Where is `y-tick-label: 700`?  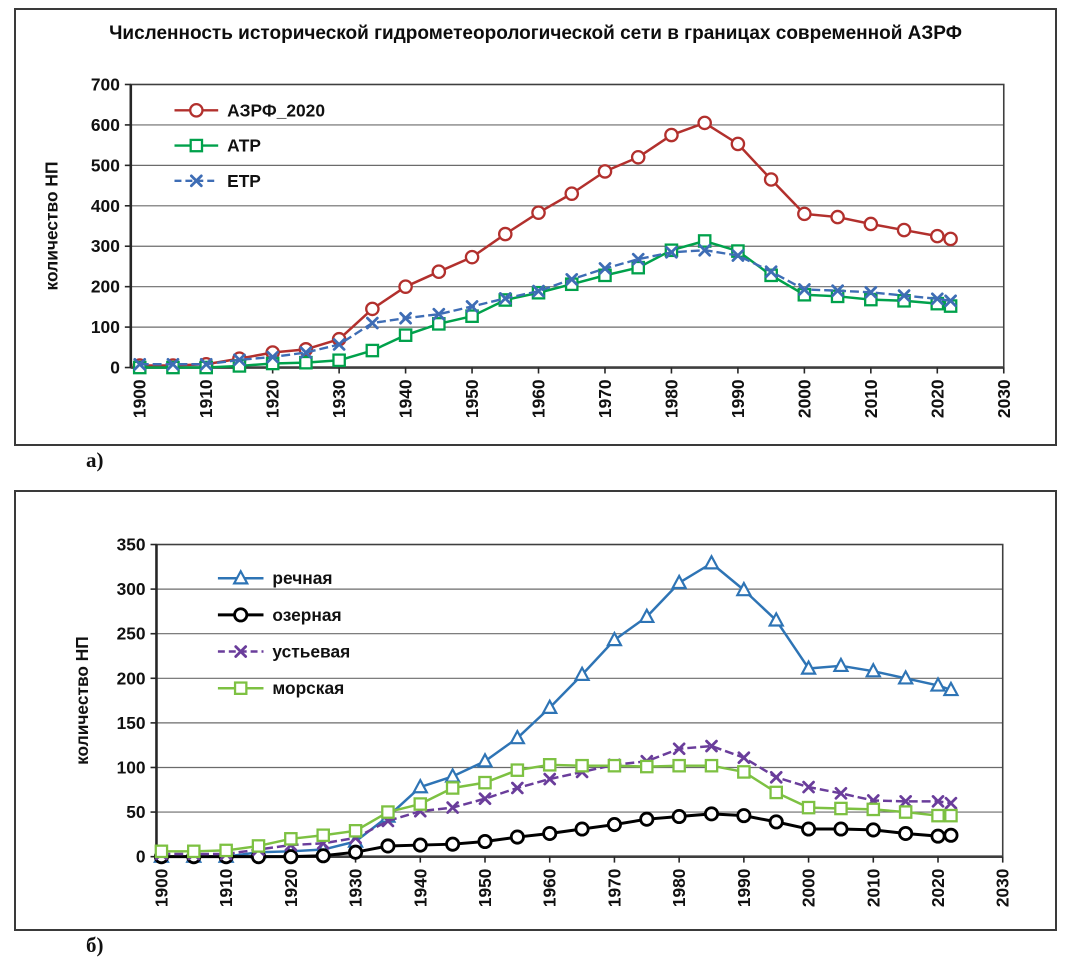
y-tick-label: 700 is located at coordinates (105, 84).